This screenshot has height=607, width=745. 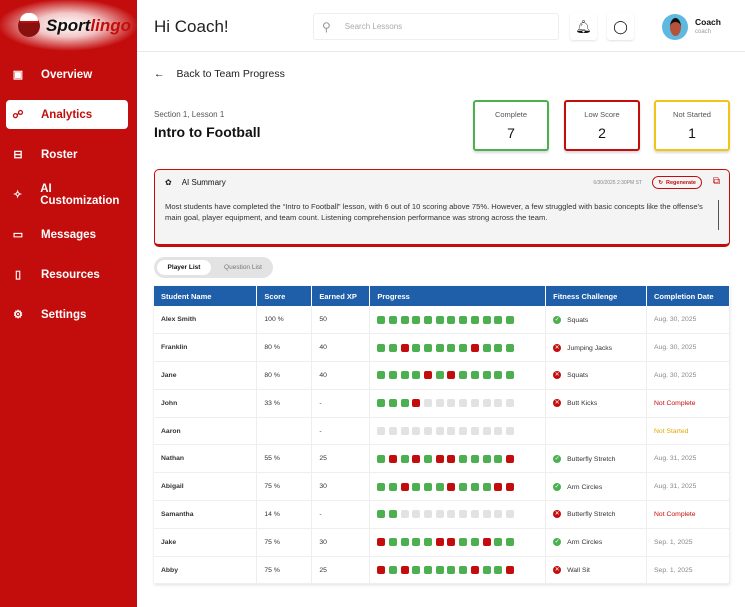 I want to click on score, so click(x=284, y=431).